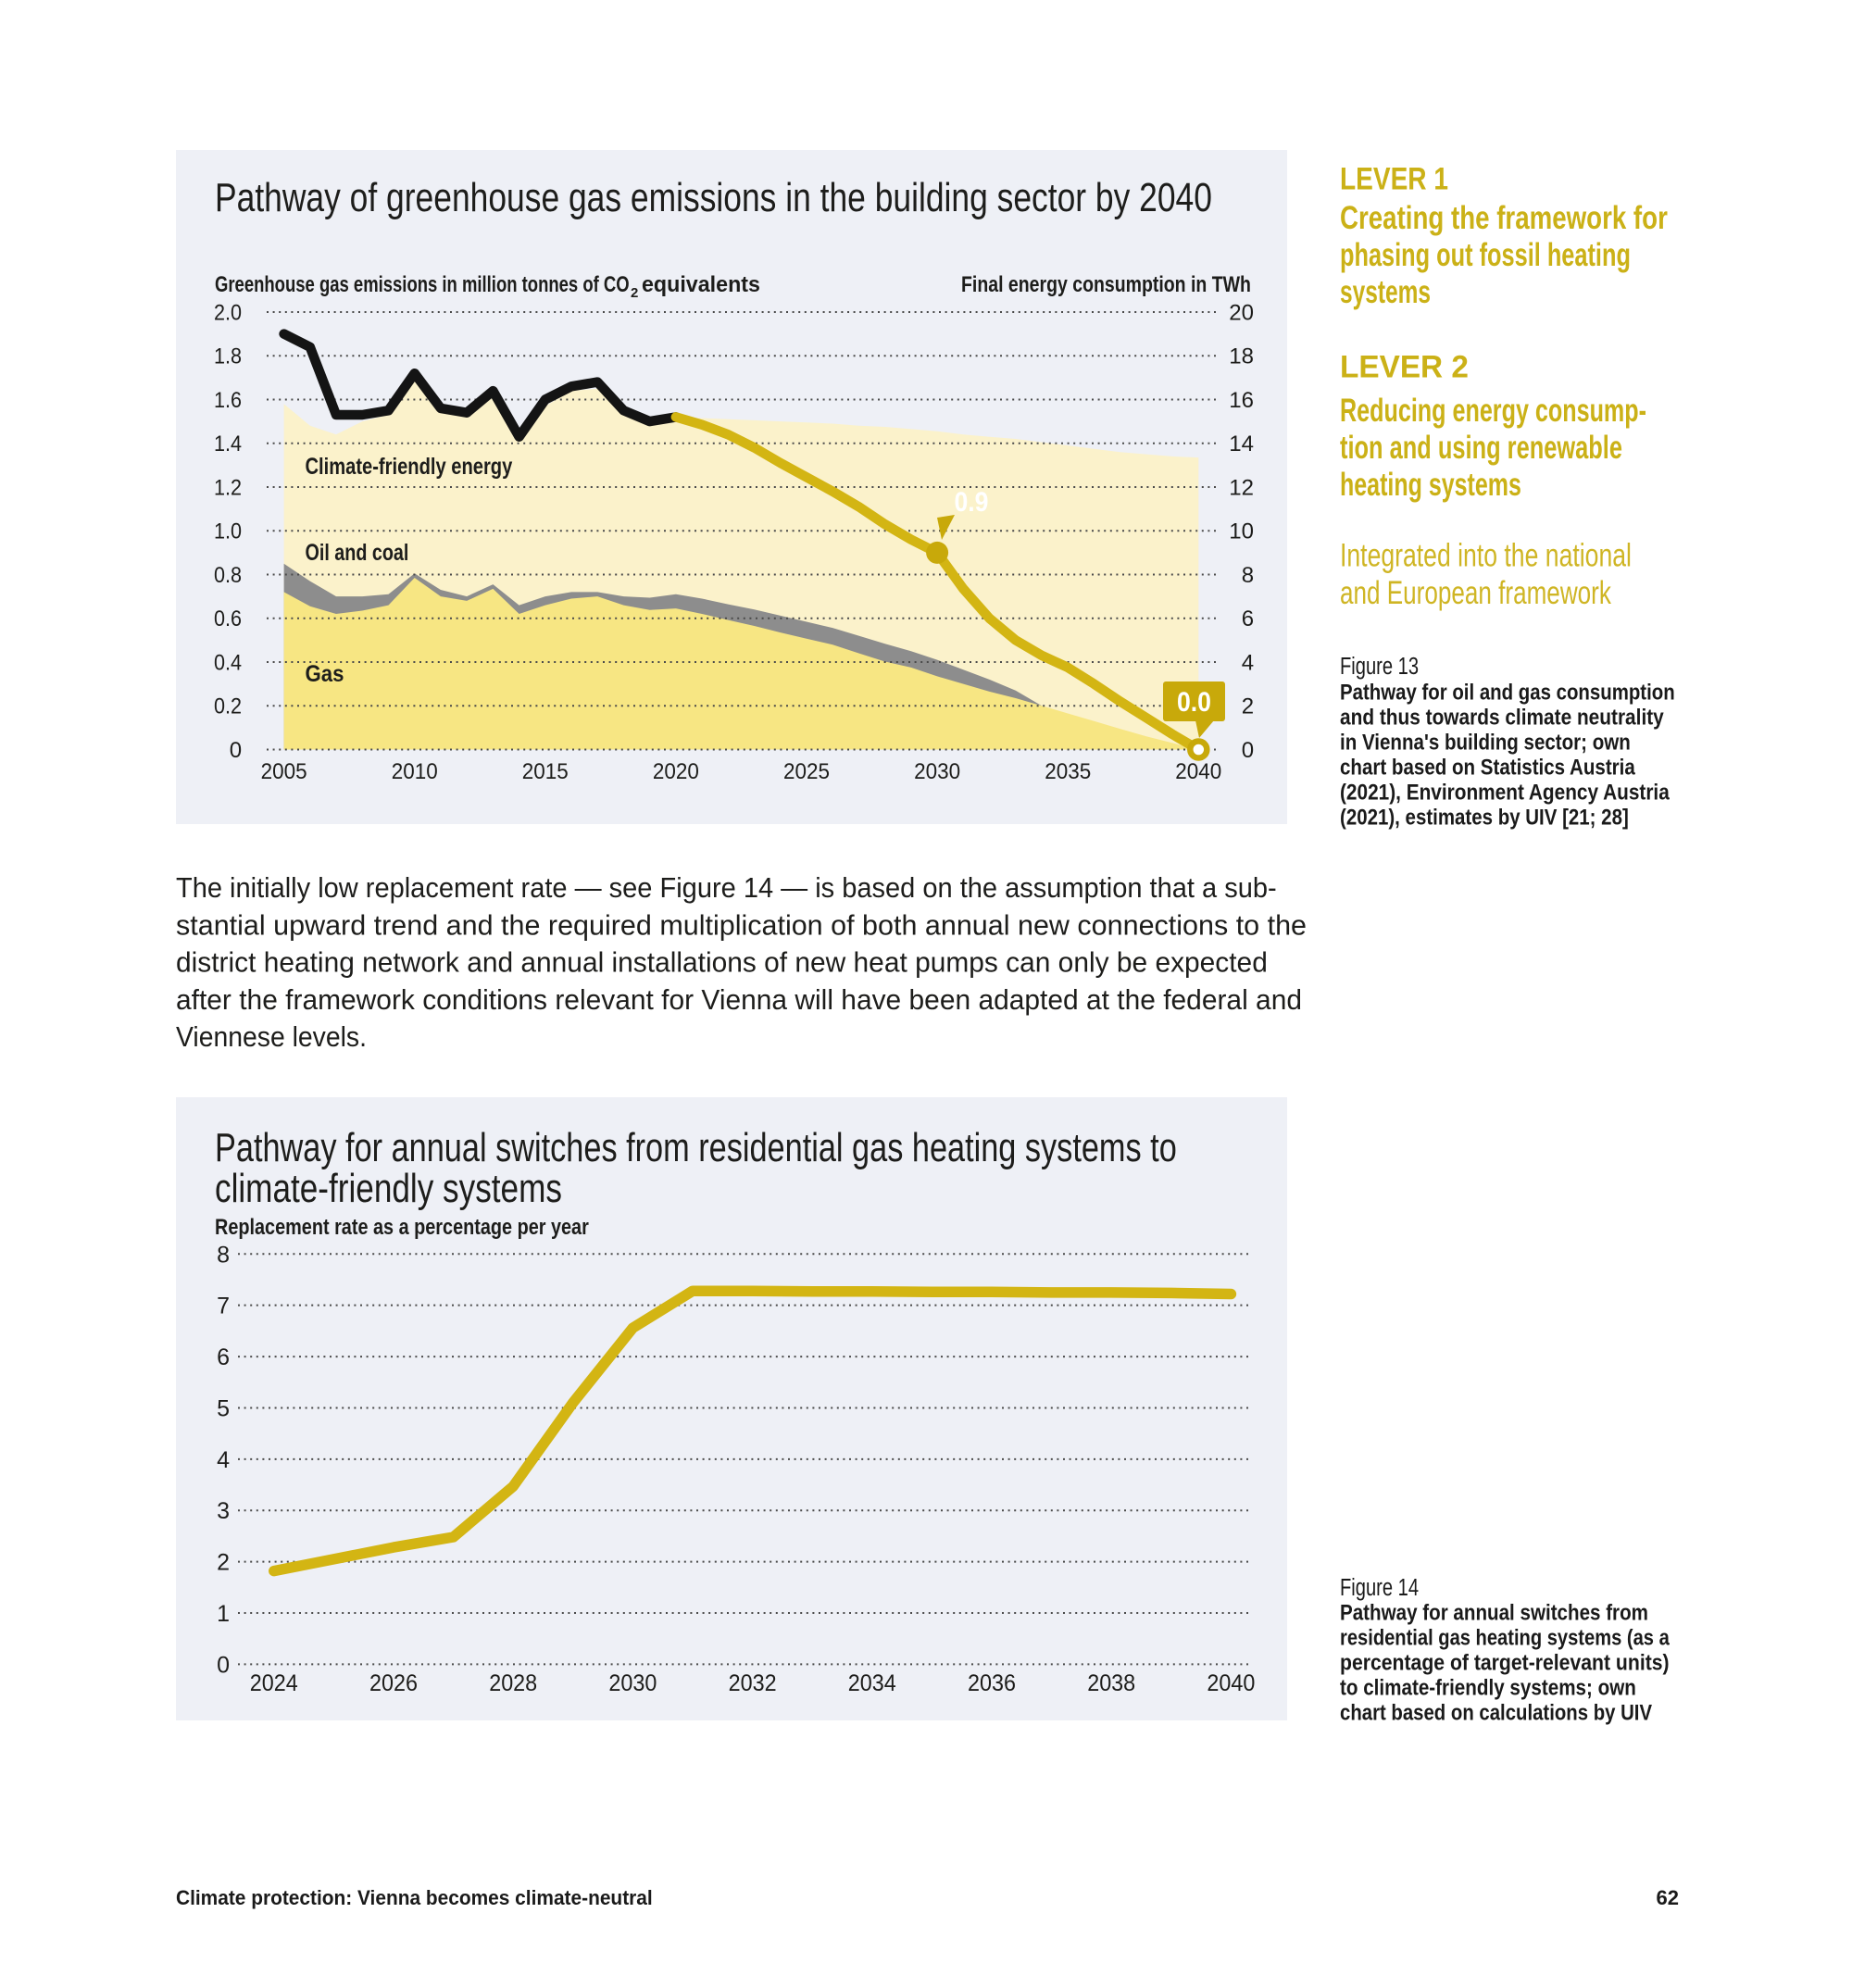 The height and width of the screenshot is (1988, 1852). What do you see at coordinates (1502, 717) in the screenshot?
I see `svg-text:and thus towards climate neutr: and thus towards climate neutrality` at bounding box center [1502, 717].